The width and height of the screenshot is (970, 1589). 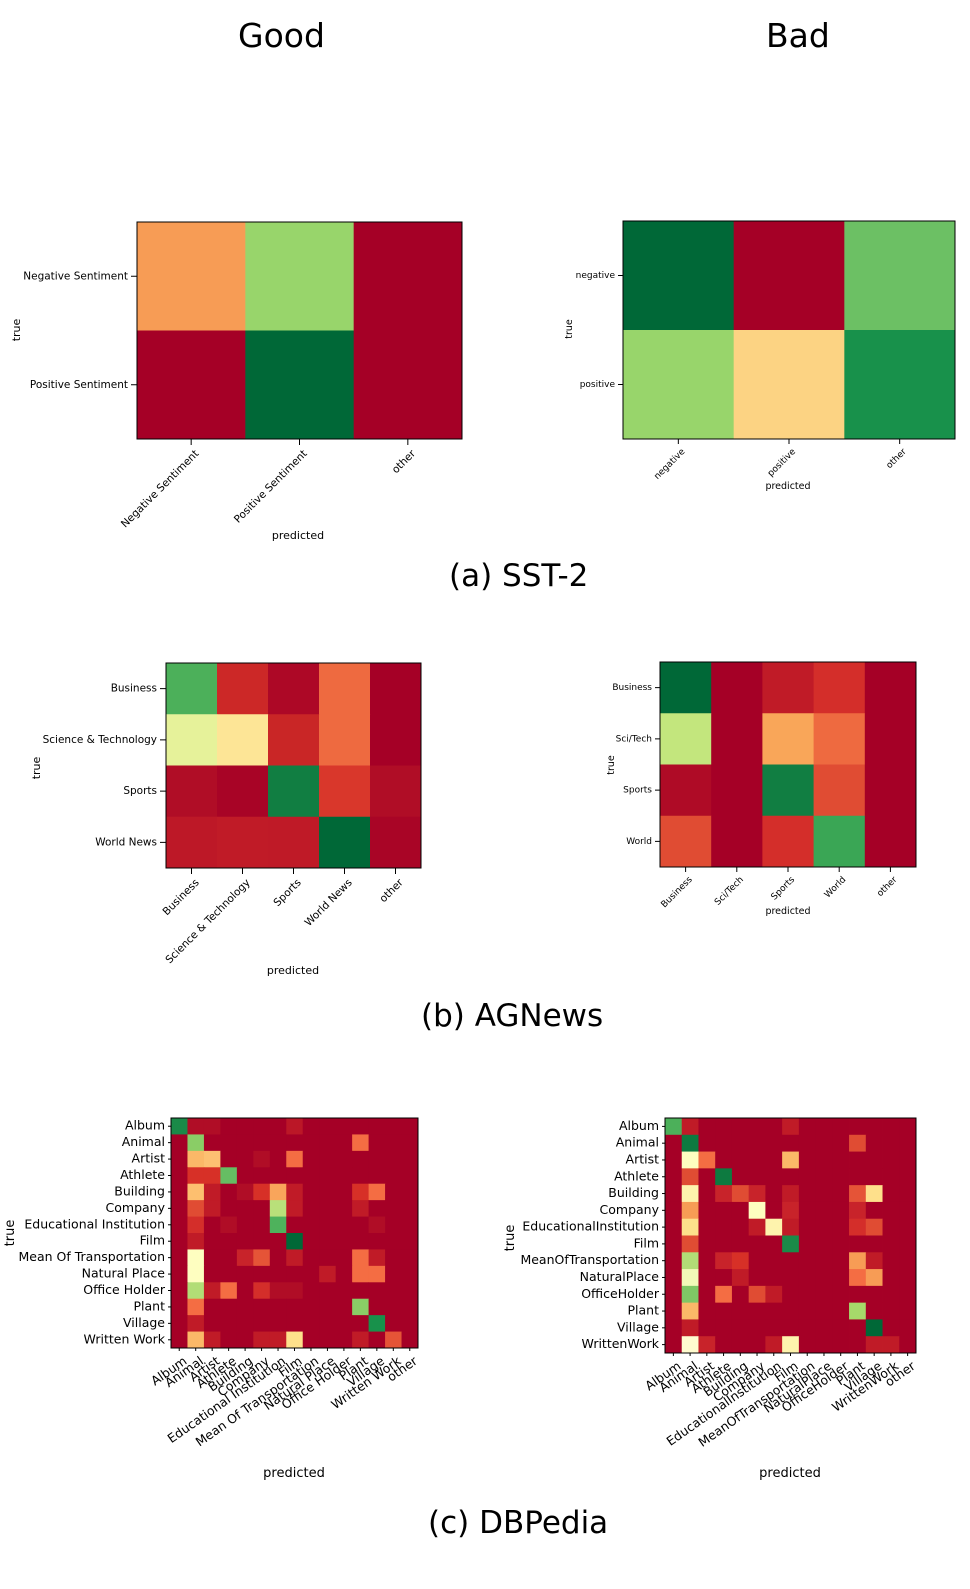 I want to click on y-tick-label: EducationalInstitution, so click(x=590, y=1226).